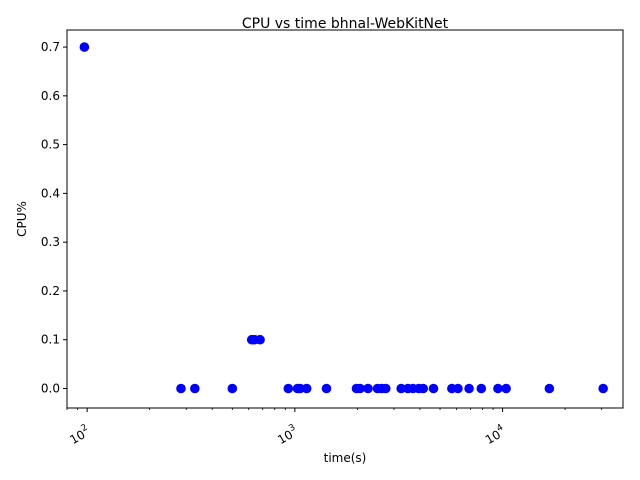 Image resolution: width=640 pixels, height=480 pixels. What do you see at coordinates (345, 24) in the screenshot?
I see `chart-title: CPU vs time bhnal-WebKitNet` at bounding box center [345, 24].